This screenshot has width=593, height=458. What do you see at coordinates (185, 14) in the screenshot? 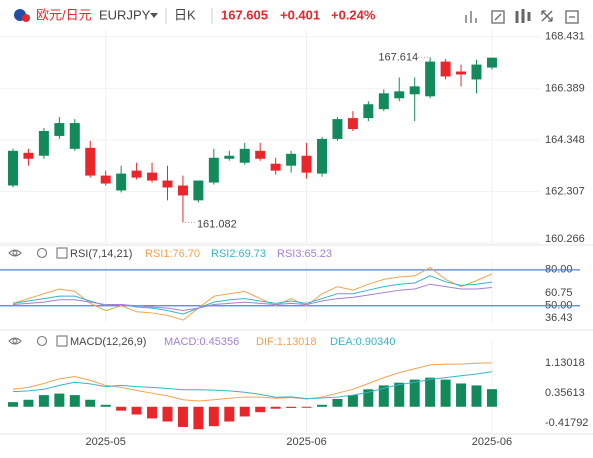
I see `period: 日K` at bounding box center [185, 14].